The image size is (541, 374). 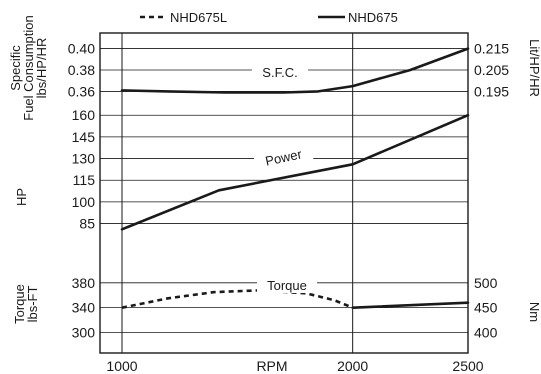 I want to click on power-left-tick-label: 160, so click(x=84, y=115).